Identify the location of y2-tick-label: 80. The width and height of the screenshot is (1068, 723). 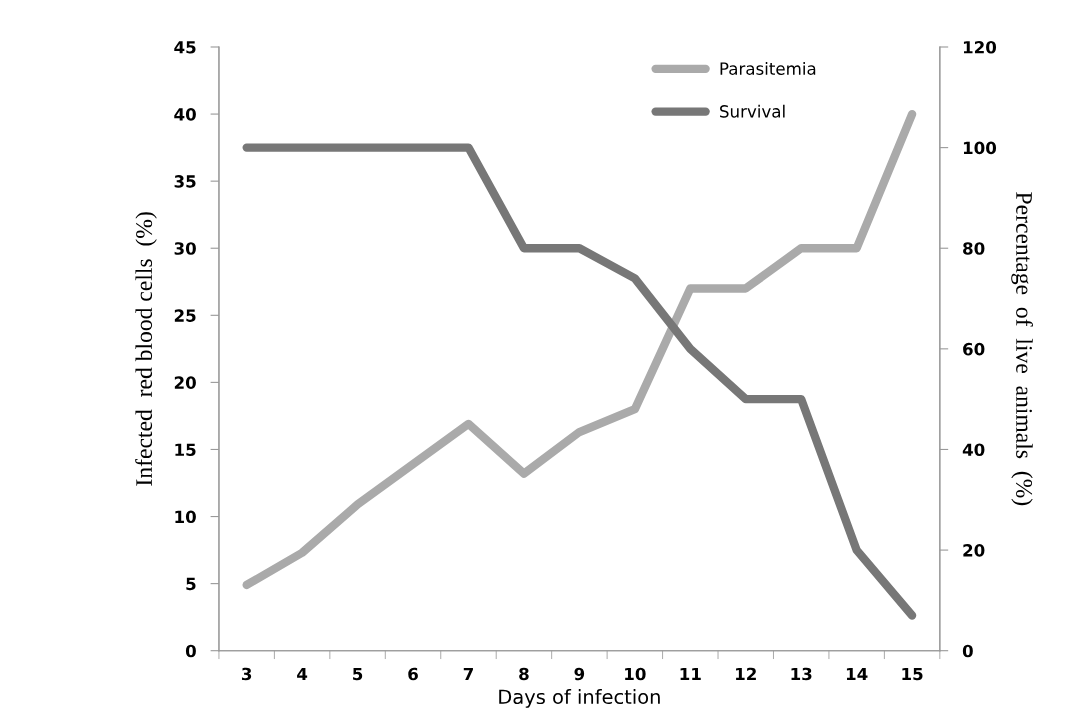
(974, 248).